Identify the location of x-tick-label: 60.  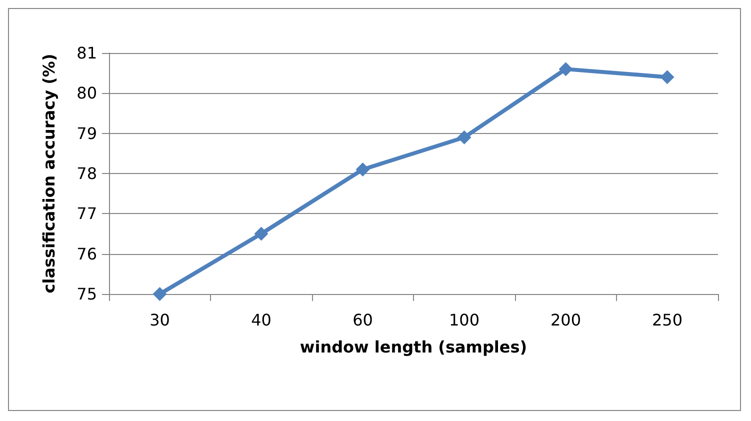
(362, 320).